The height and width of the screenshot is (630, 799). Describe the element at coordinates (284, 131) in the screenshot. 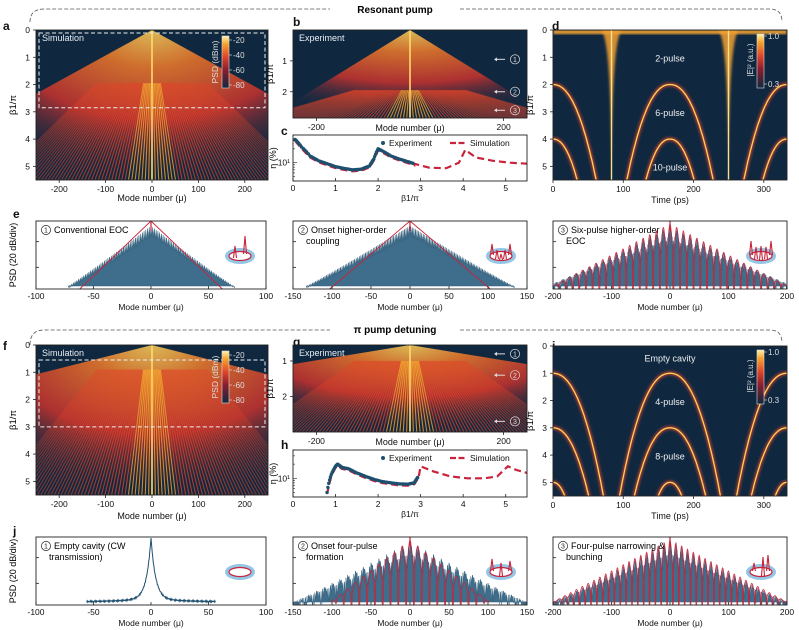

I see `panel-label: c` at that location.